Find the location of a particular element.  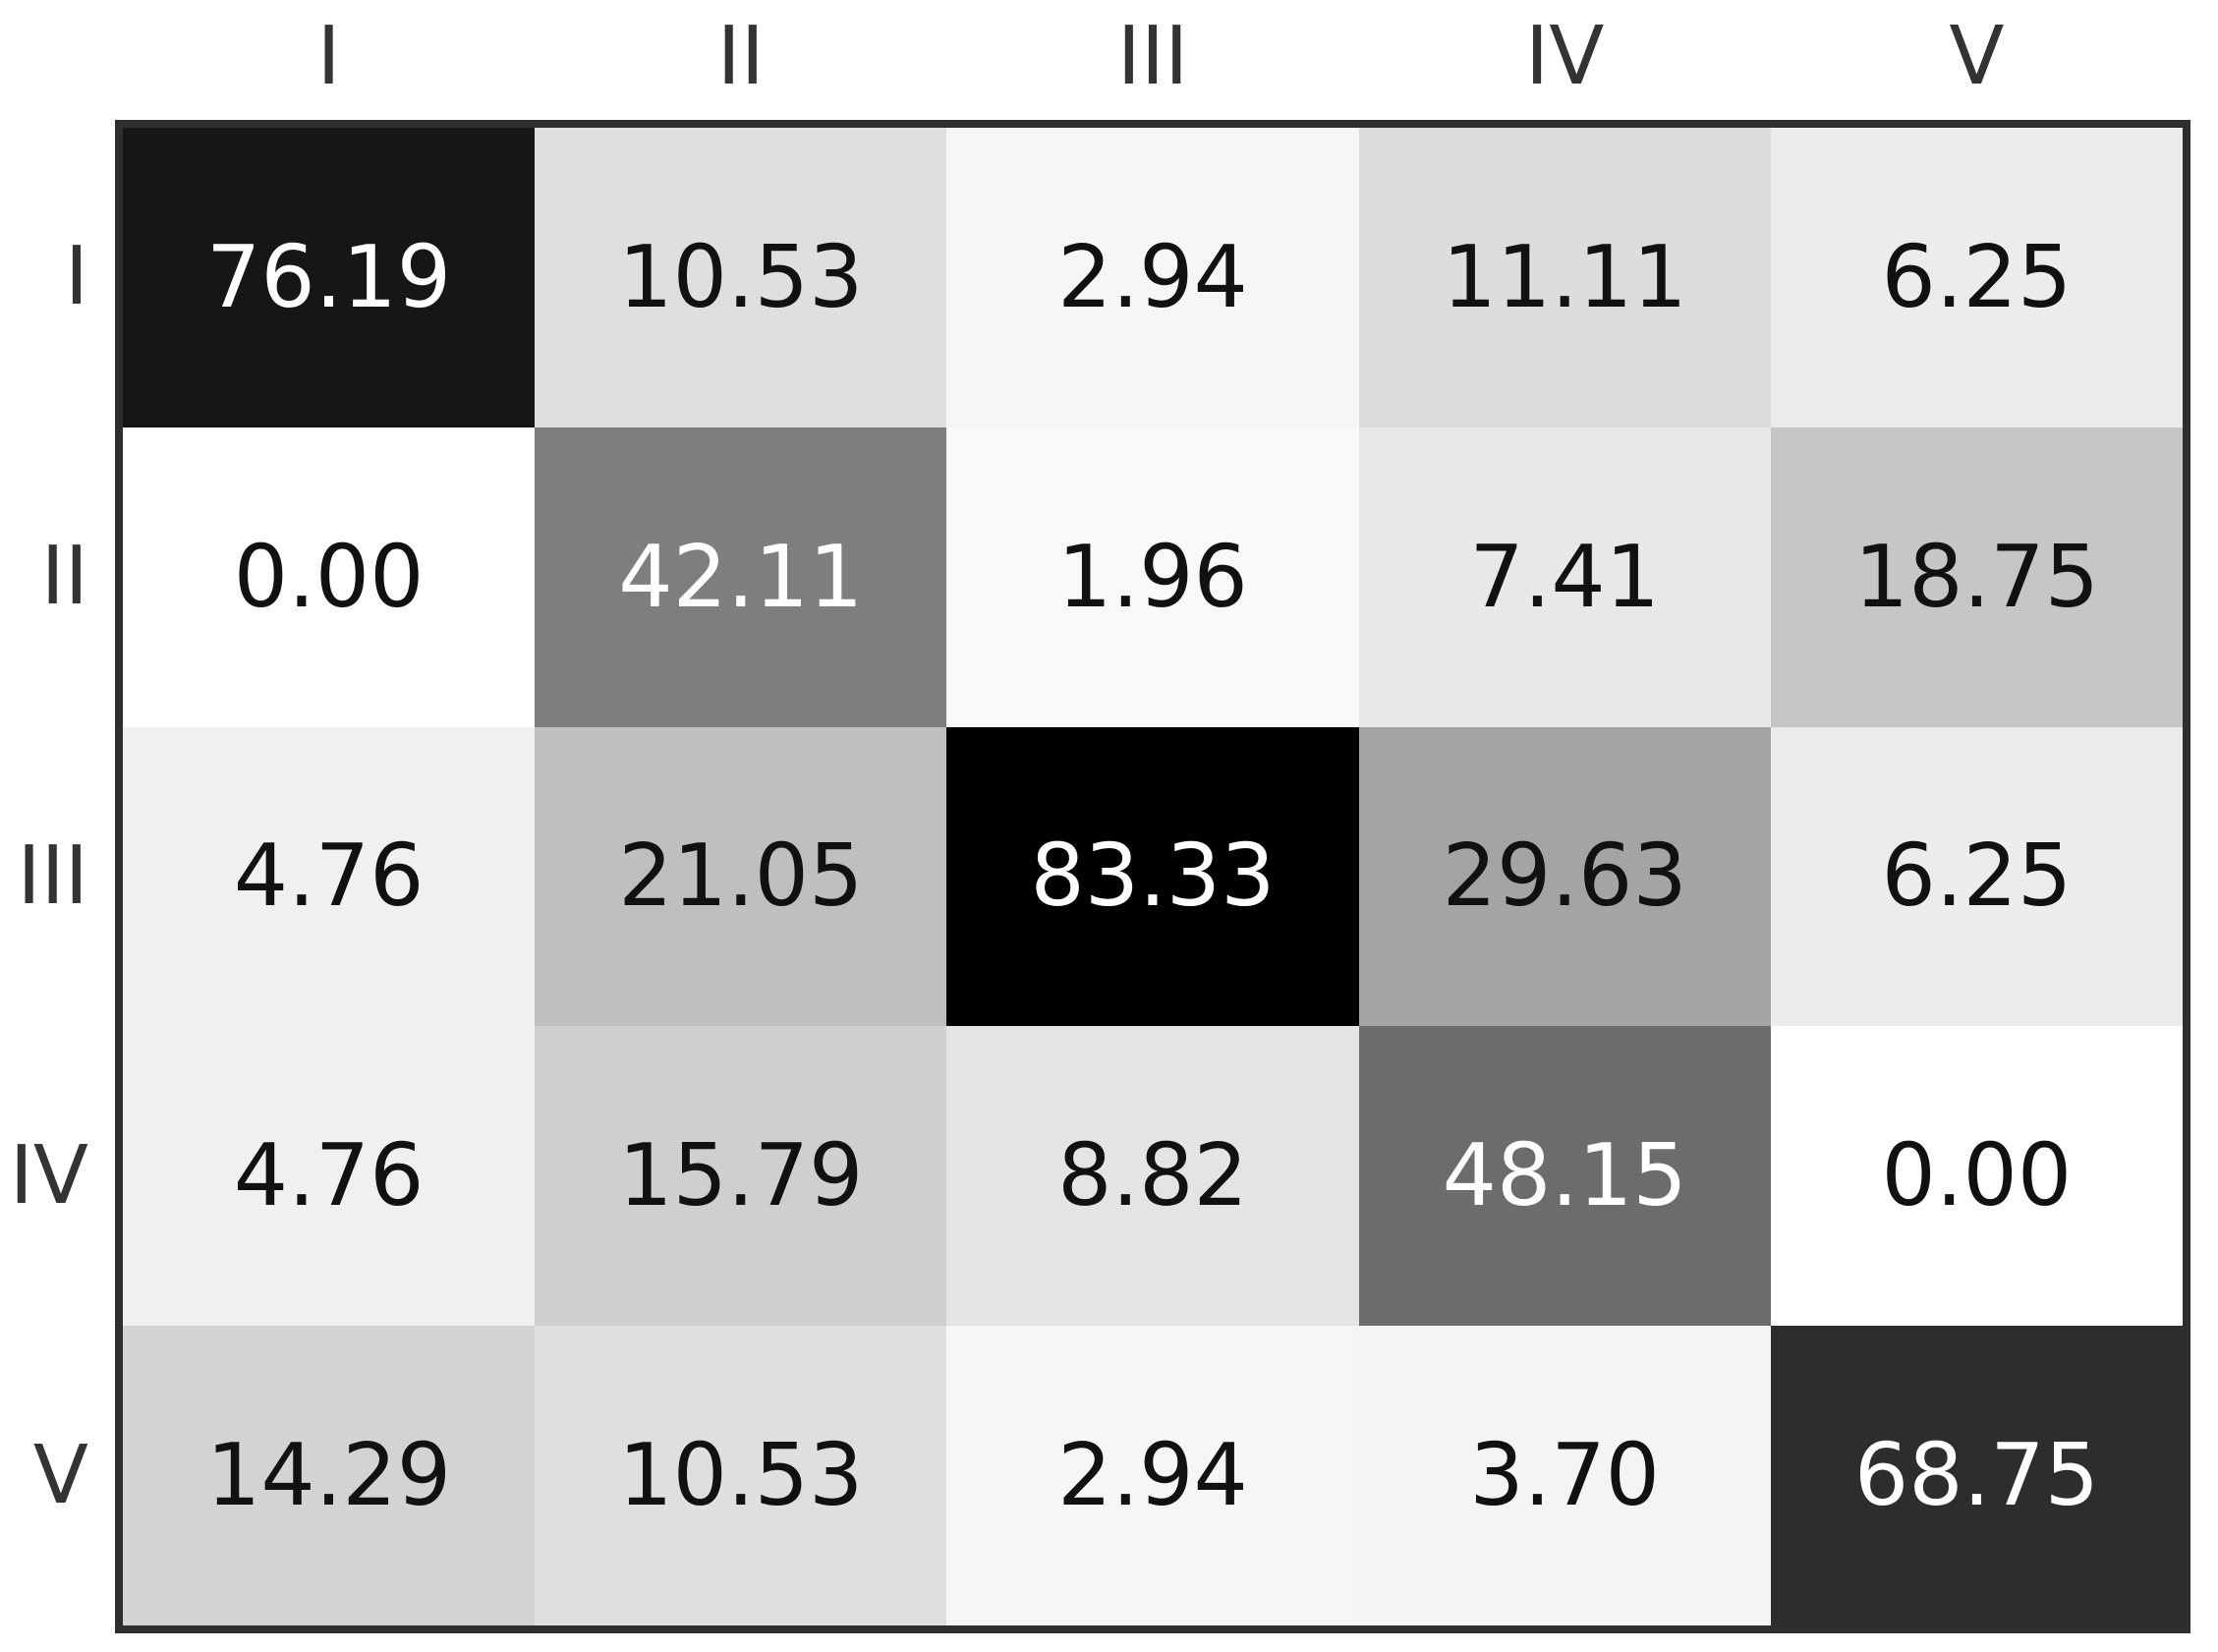

heatmap-cell-V-III: 2.94 is located at coordinates (1152, 1475).